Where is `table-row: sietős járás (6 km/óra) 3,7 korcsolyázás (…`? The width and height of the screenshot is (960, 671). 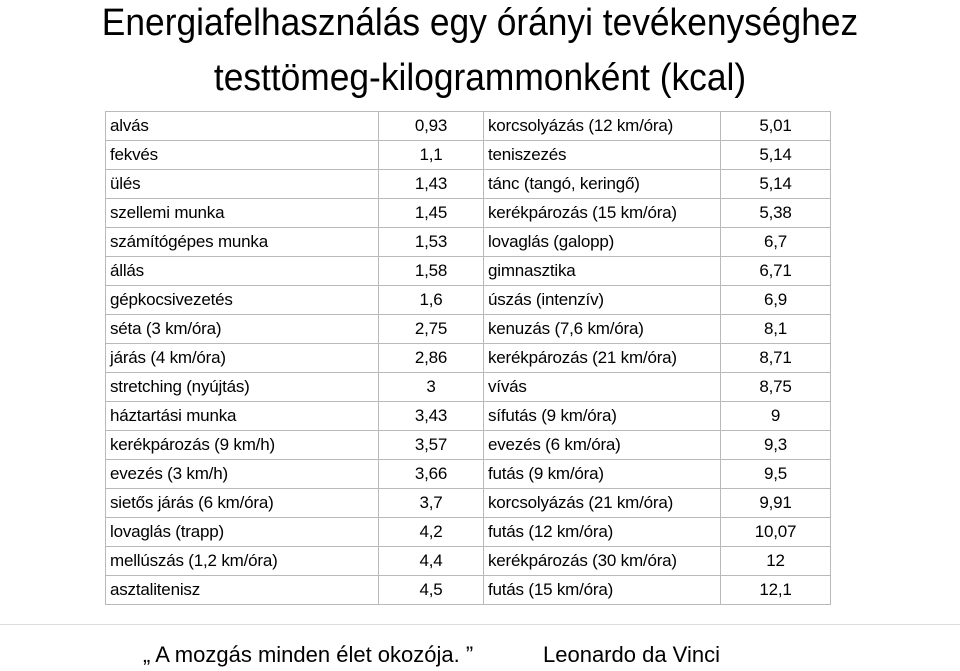 table-row: sietős járás (6 km/óra) 3,7 korcsolyázás (… is located at coordinates (468, 503).